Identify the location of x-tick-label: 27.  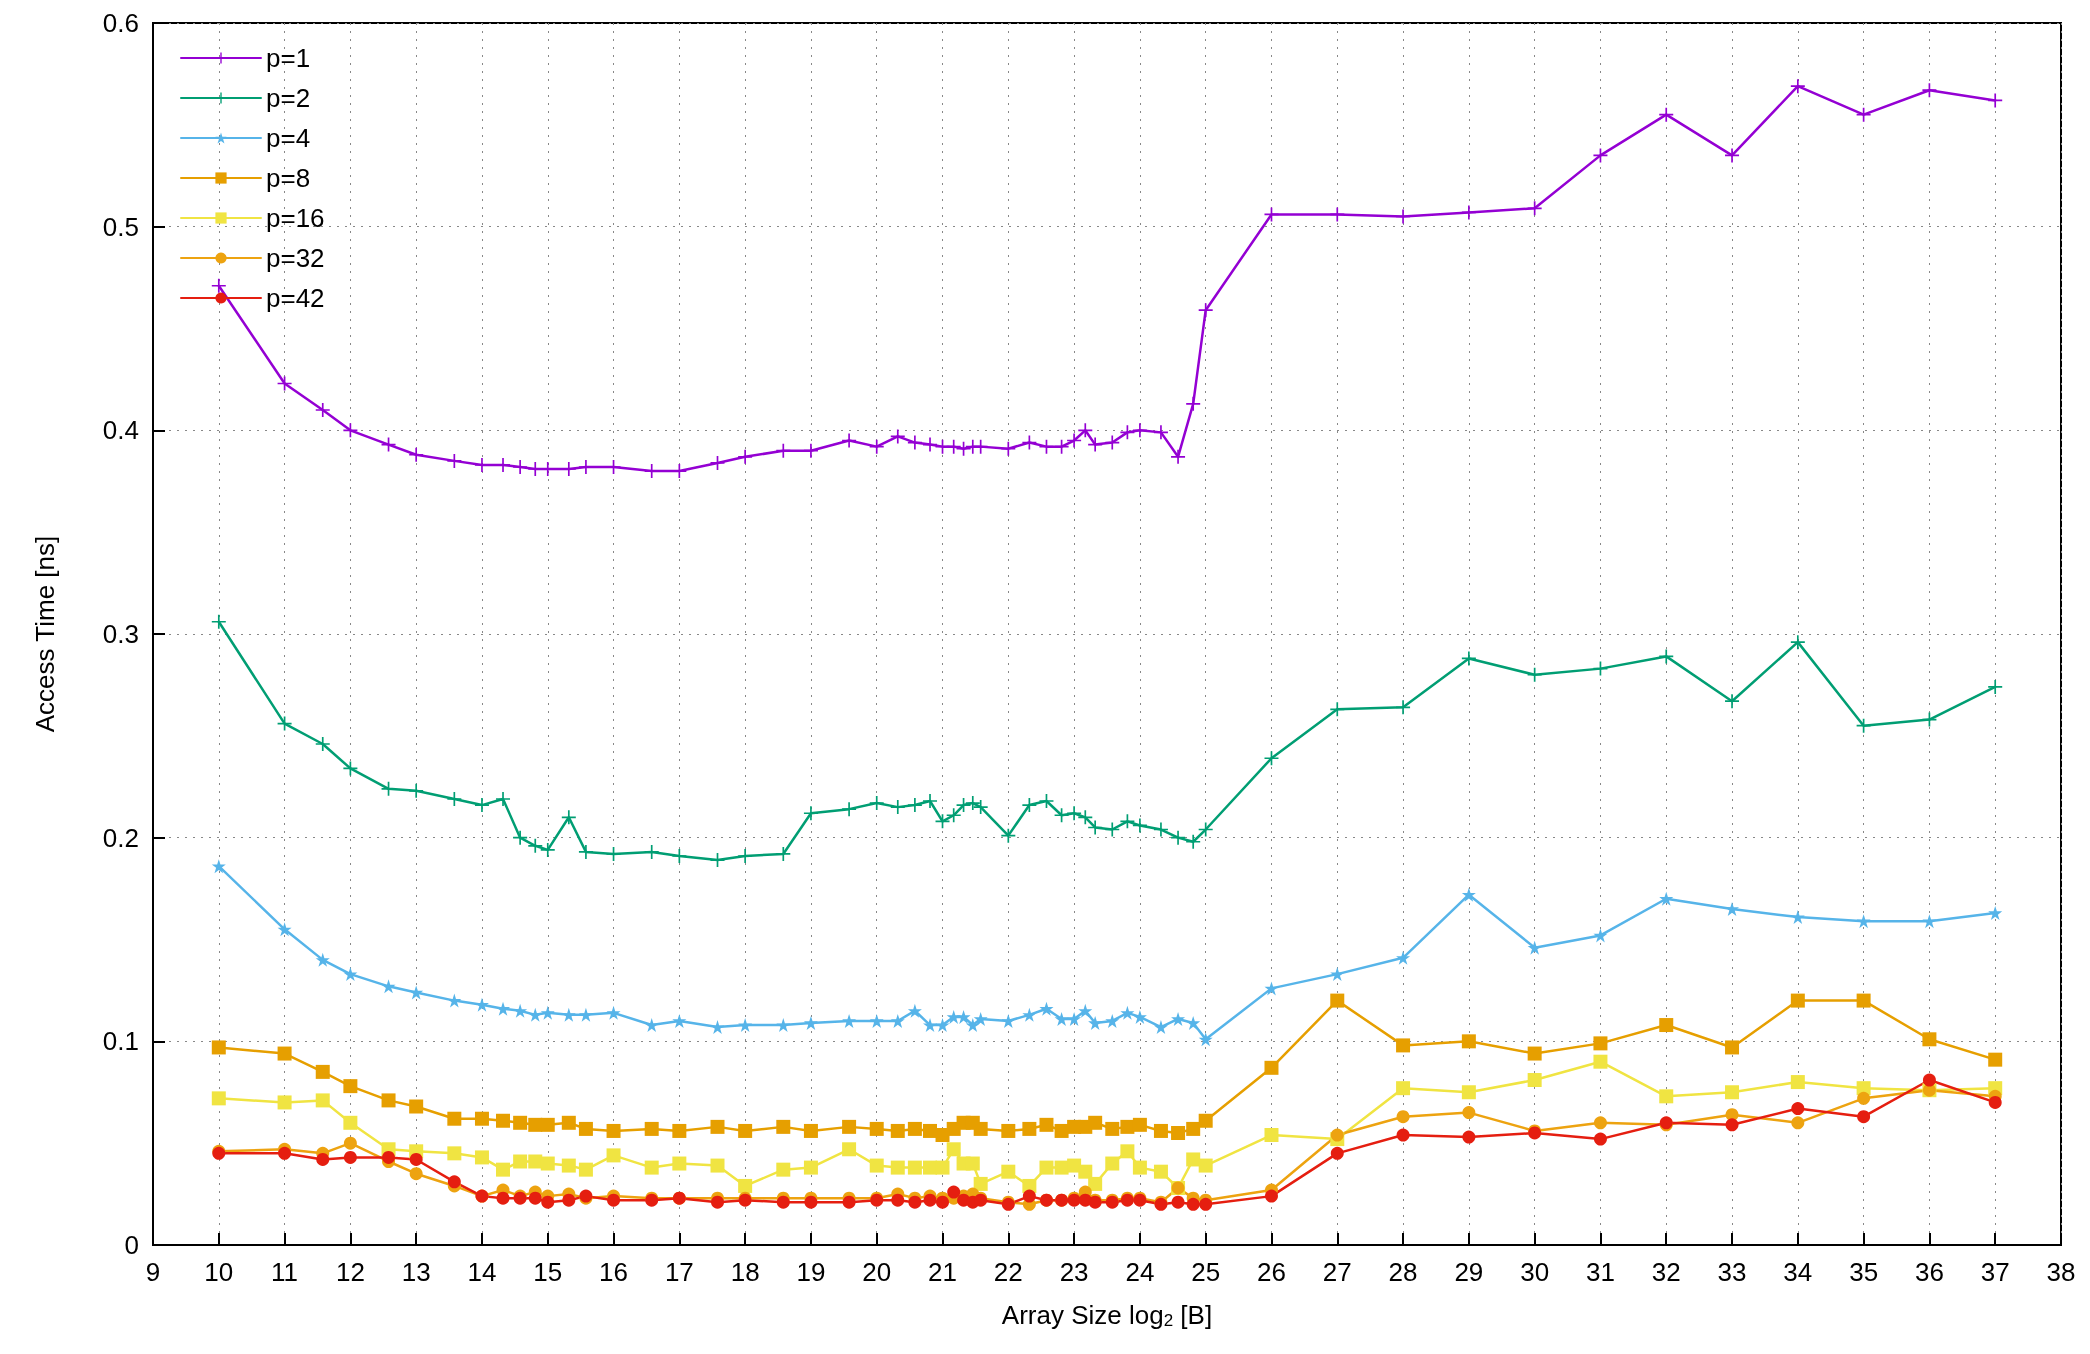
(1337, 1272).